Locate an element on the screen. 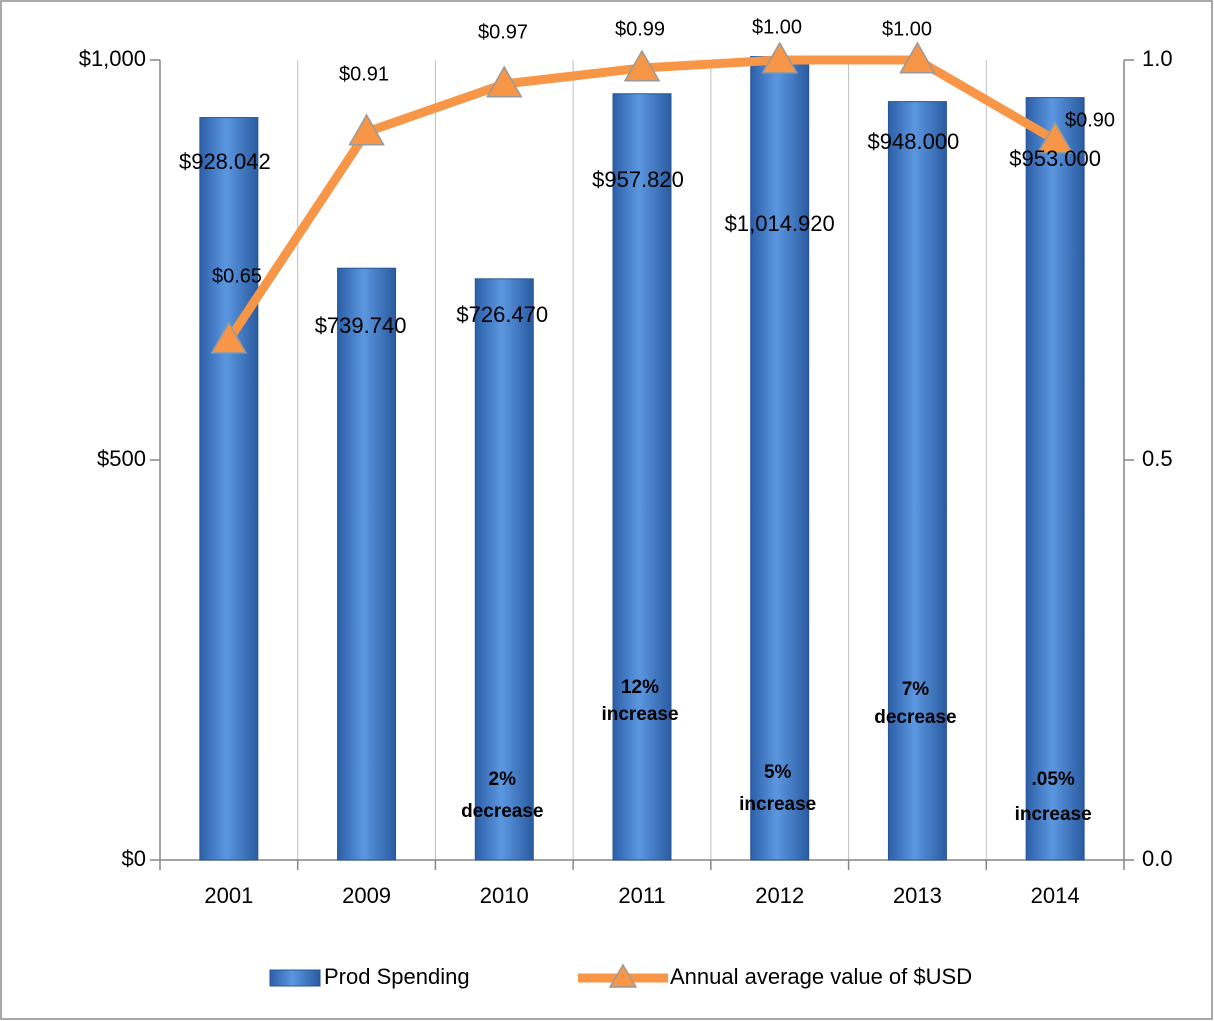 The image size is (1214, 1021). y-tick-label: $500 is located at coordinates (121, 458).